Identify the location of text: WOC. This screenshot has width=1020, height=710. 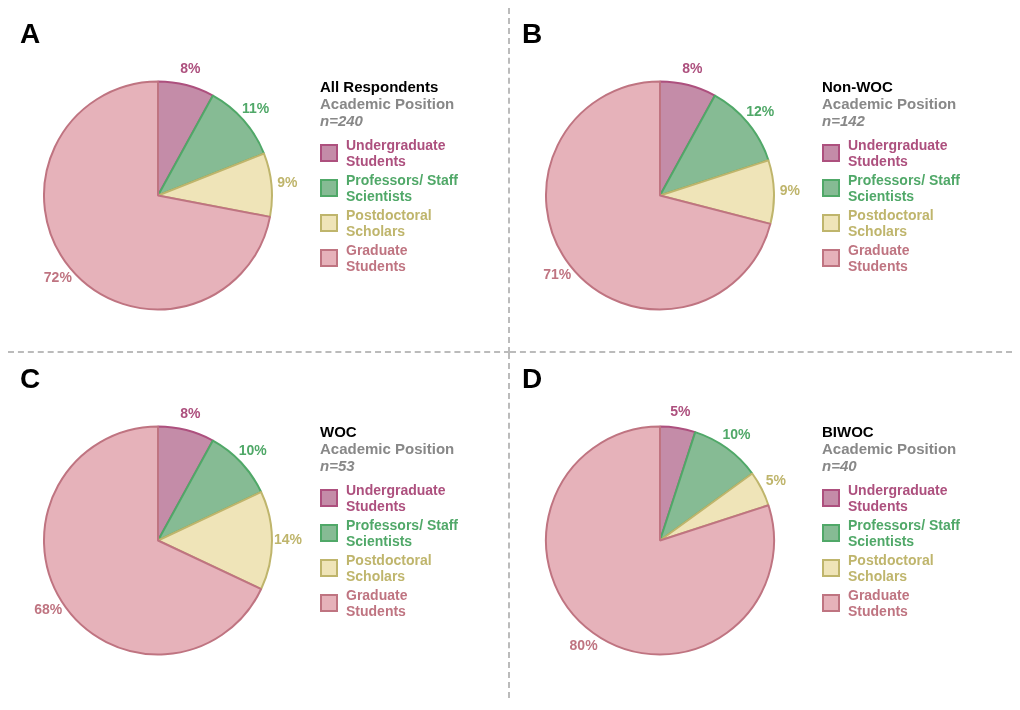
(339, 431).